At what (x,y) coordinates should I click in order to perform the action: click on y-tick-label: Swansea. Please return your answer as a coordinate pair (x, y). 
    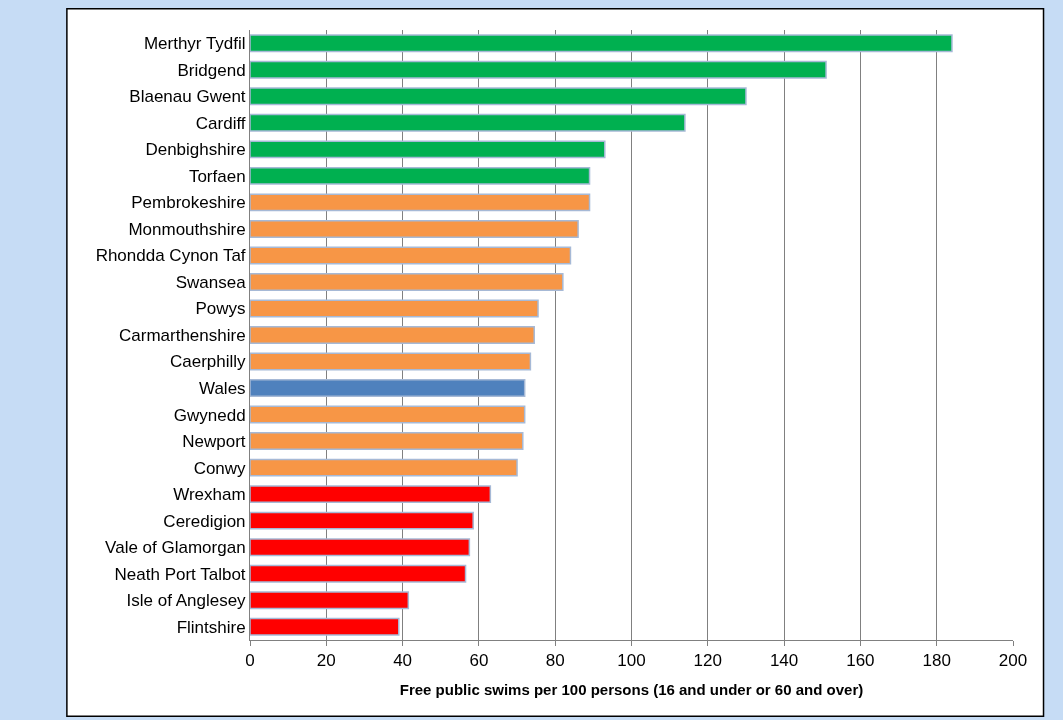
    Looking at the image, I should click on (211, 282).